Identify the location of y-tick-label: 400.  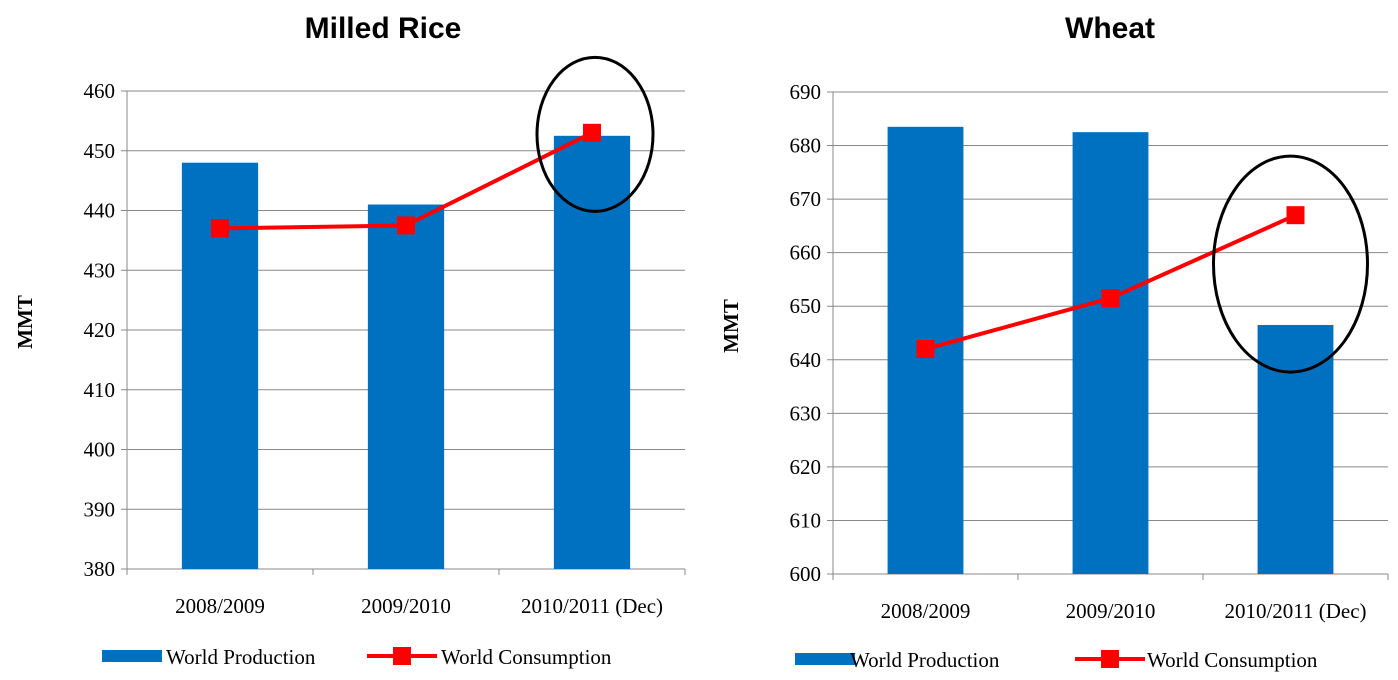
(100, 450).